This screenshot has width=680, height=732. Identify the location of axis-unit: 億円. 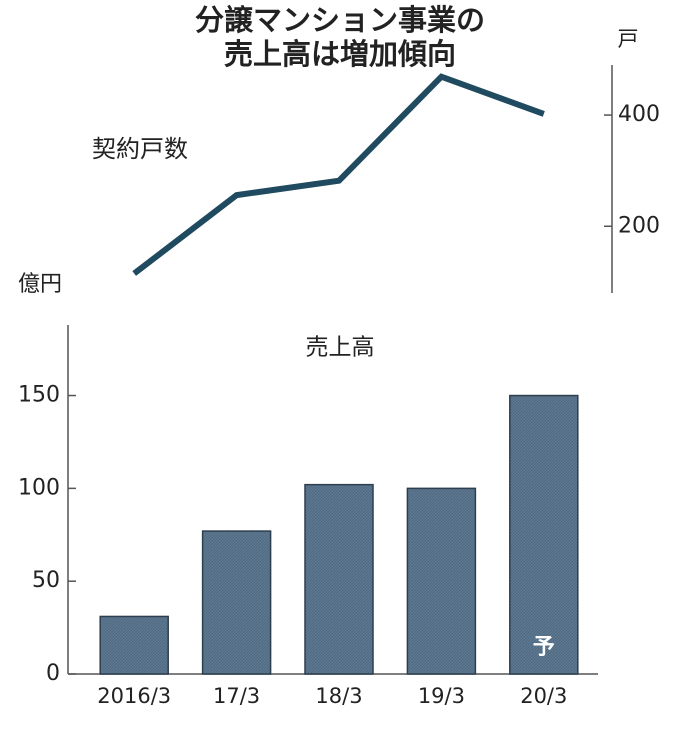
(40, 284).